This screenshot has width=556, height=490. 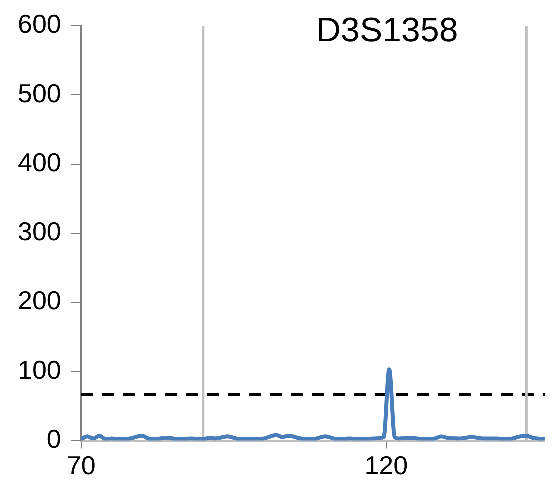 What do you see at coordinates (40, 24) in the screenshot?
I see `y-tick-label: 600` at bounding box center [40, 24].